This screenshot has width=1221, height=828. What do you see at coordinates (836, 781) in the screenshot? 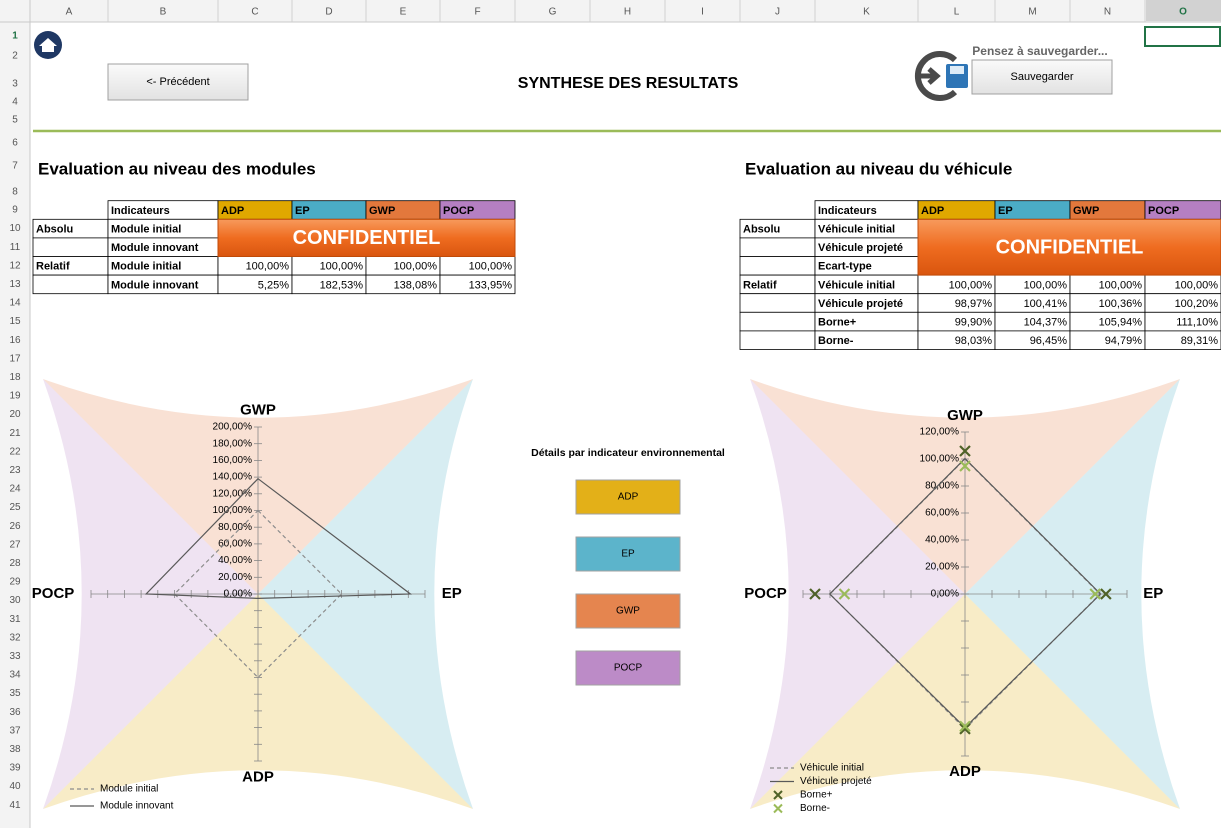
I see `legend-label: Véhicule projeté` at bounding box center [836, 781].